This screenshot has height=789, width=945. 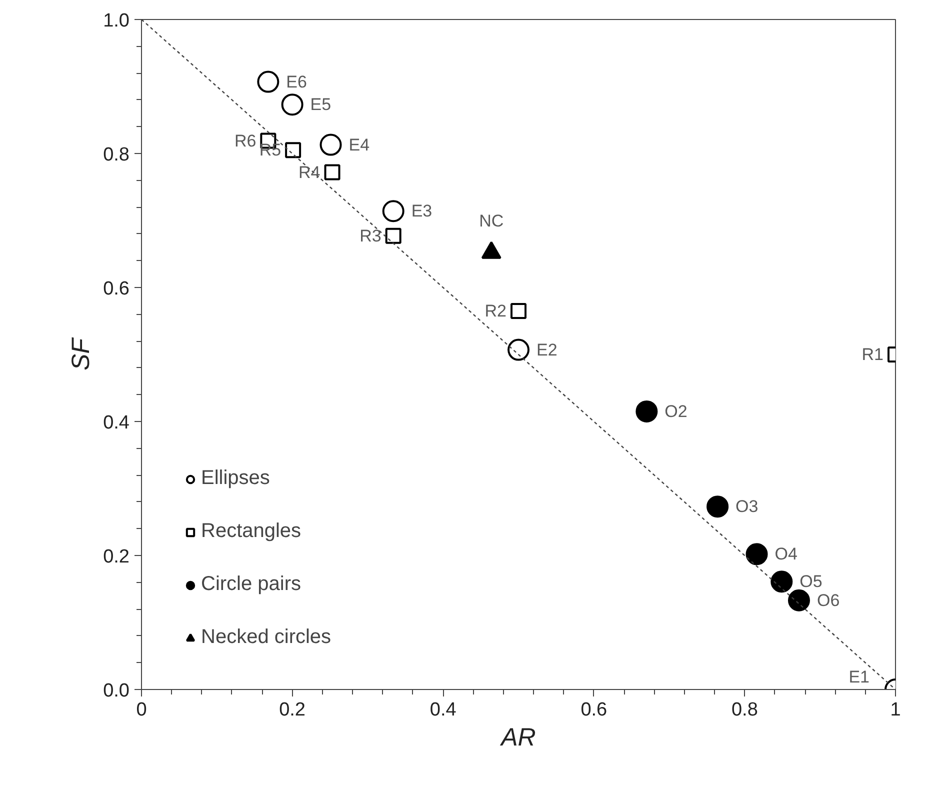 I want to click on x-tick-label: 1, so click(x=895, y=710).